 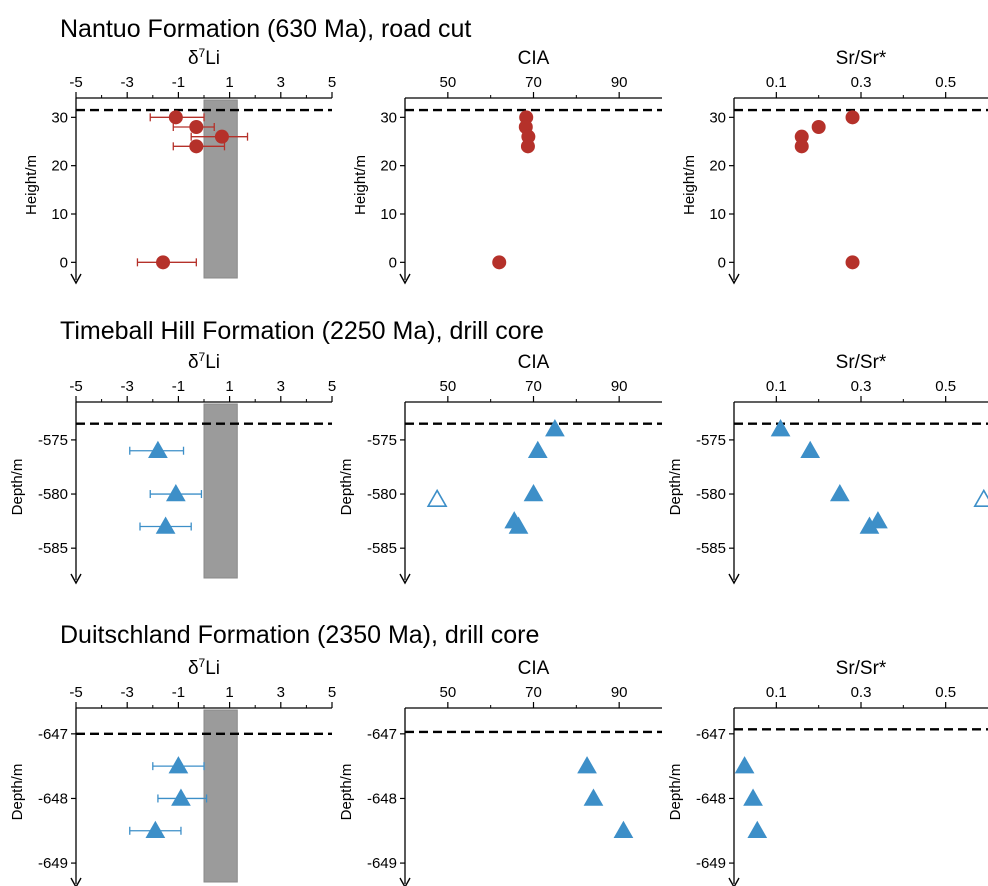 I want to click on x-tick-label: 70, so click(x=533, y=692).